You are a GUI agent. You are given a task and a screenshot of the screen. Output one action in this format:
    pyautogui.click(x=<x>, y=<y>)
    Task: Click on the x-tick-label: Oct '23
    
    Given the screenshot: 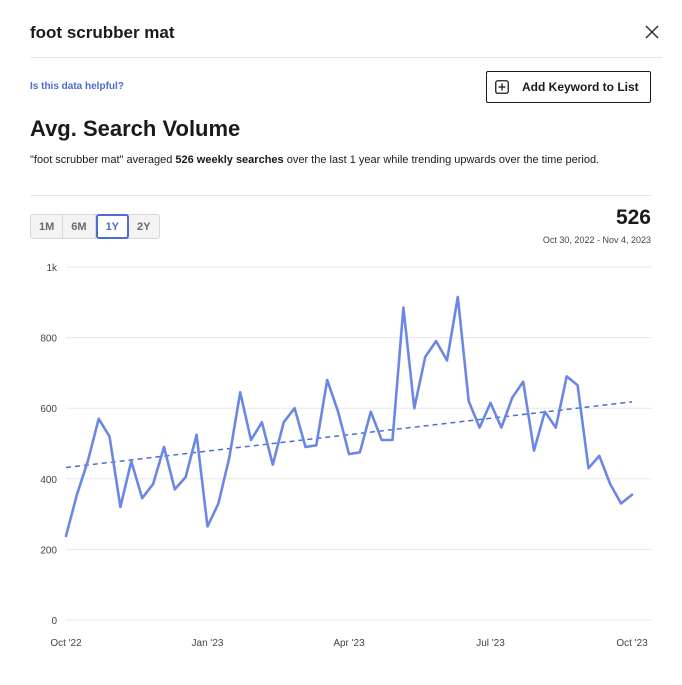 What is the action you would take?
    pyautogui.click(x=632, y=643)
    